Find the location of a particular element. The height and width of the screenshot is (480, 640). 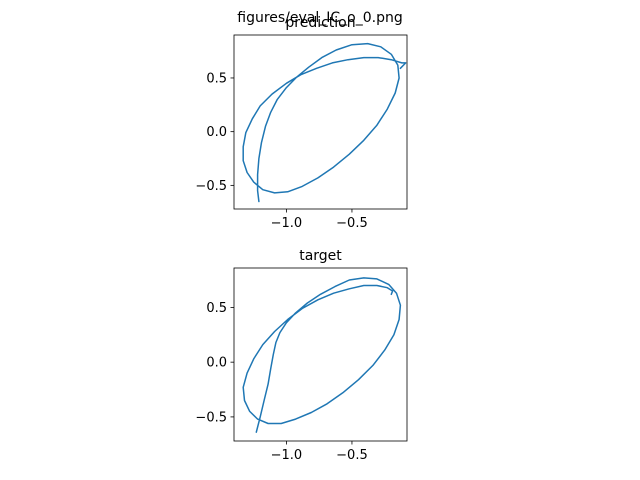

axes-prediction: −1.0 −0.5 −0.5 0.0 0.5 prediction is located at coordinates (301, 123).